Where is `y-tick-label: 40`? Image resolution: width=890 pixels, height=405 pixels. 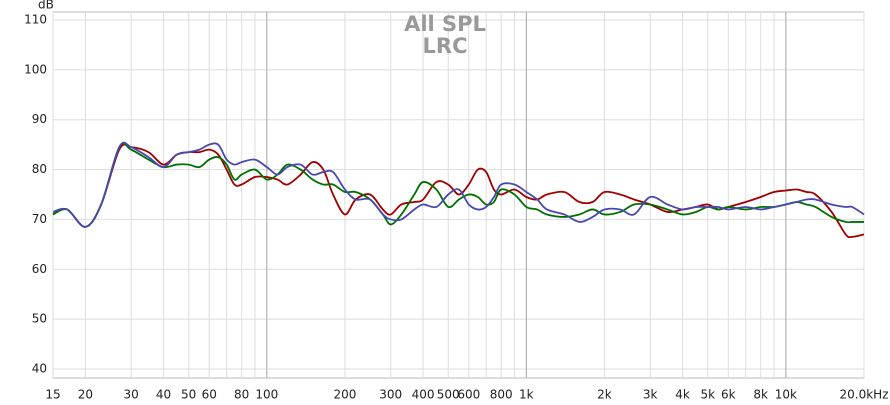
y-tick-label: 40 is located at coordinates (39, 369).